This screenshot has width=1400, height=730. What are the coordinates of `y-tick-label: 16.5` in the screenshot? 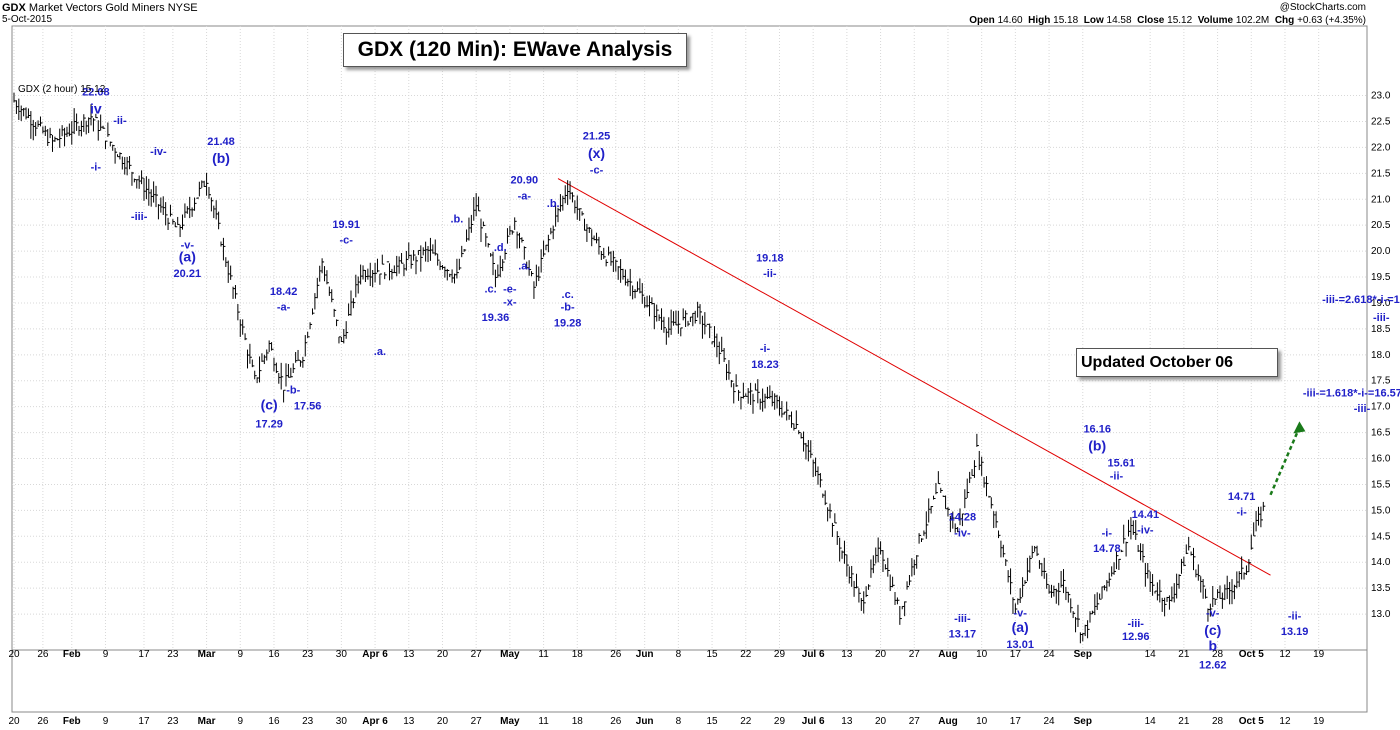 It's located at (1381, 433).